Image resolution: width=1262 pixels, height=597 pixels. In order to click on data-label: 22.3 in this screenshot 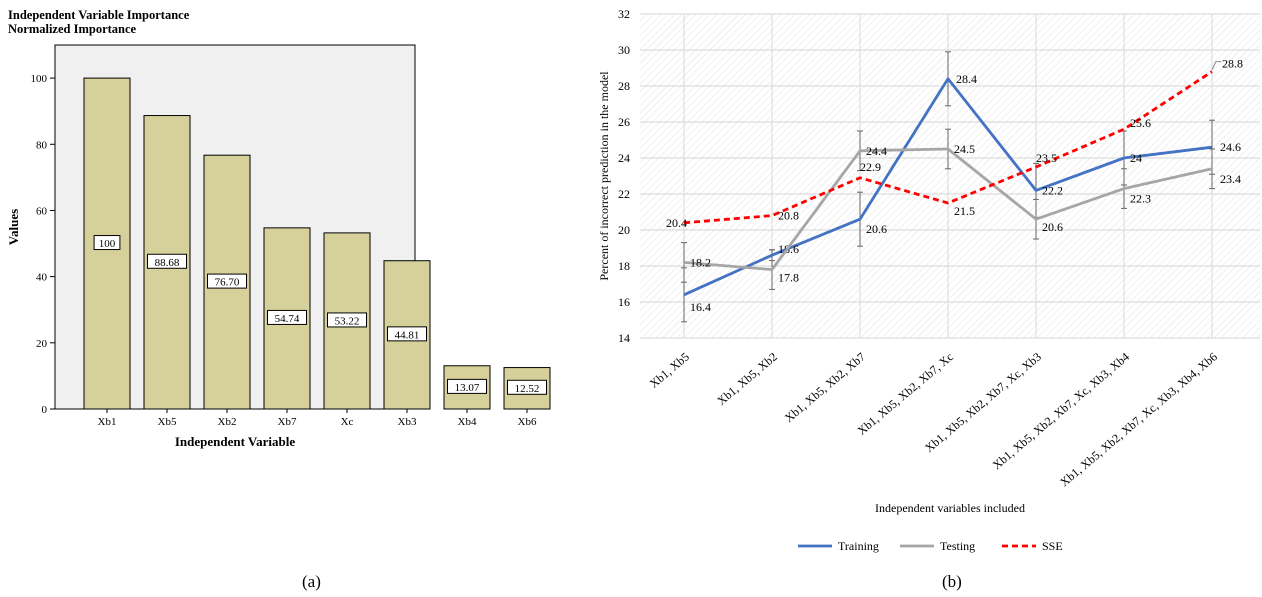, I will do `click(1140, 199)`.